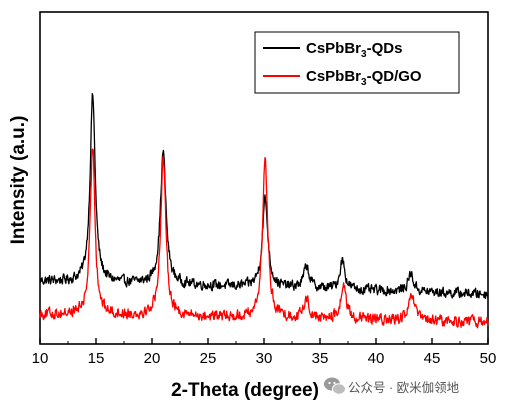 This screenshot has height=410, width=512. I want to click on legend-label-qd-go: CsPbBr3-QD/GO, so click(364, 78).